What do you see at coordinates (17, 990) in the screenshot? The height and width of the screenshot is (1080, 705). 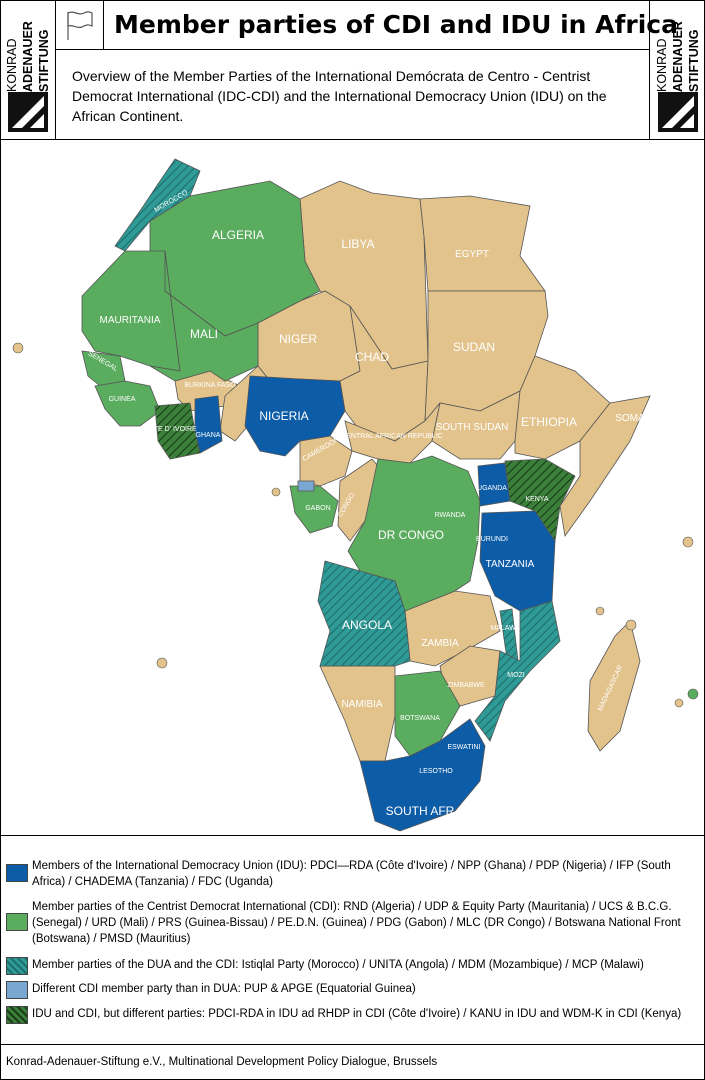 I see `legend-swatch-other-cdi` at bounding box center [17, 990].